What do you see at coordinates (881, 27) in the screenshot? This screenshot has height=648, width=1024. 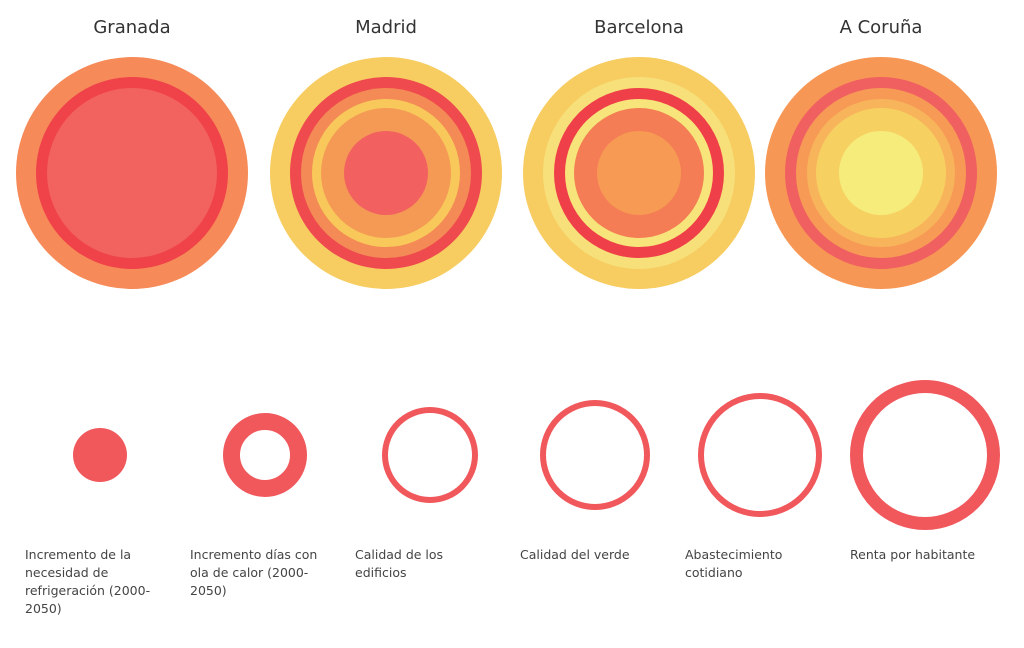 I see `city-name: A Coruña` at bounding box center [881, 27].